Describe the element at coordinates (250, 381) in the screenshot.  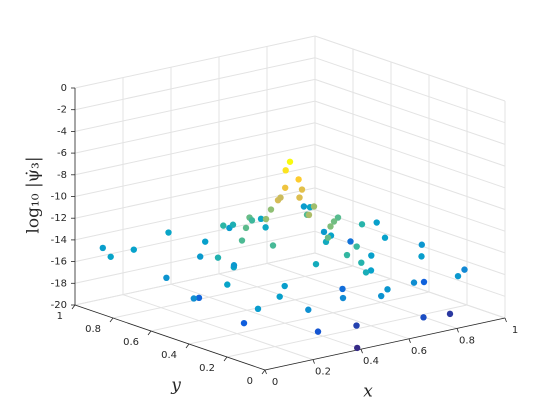
I see `y-tick-label: 0` at that location.